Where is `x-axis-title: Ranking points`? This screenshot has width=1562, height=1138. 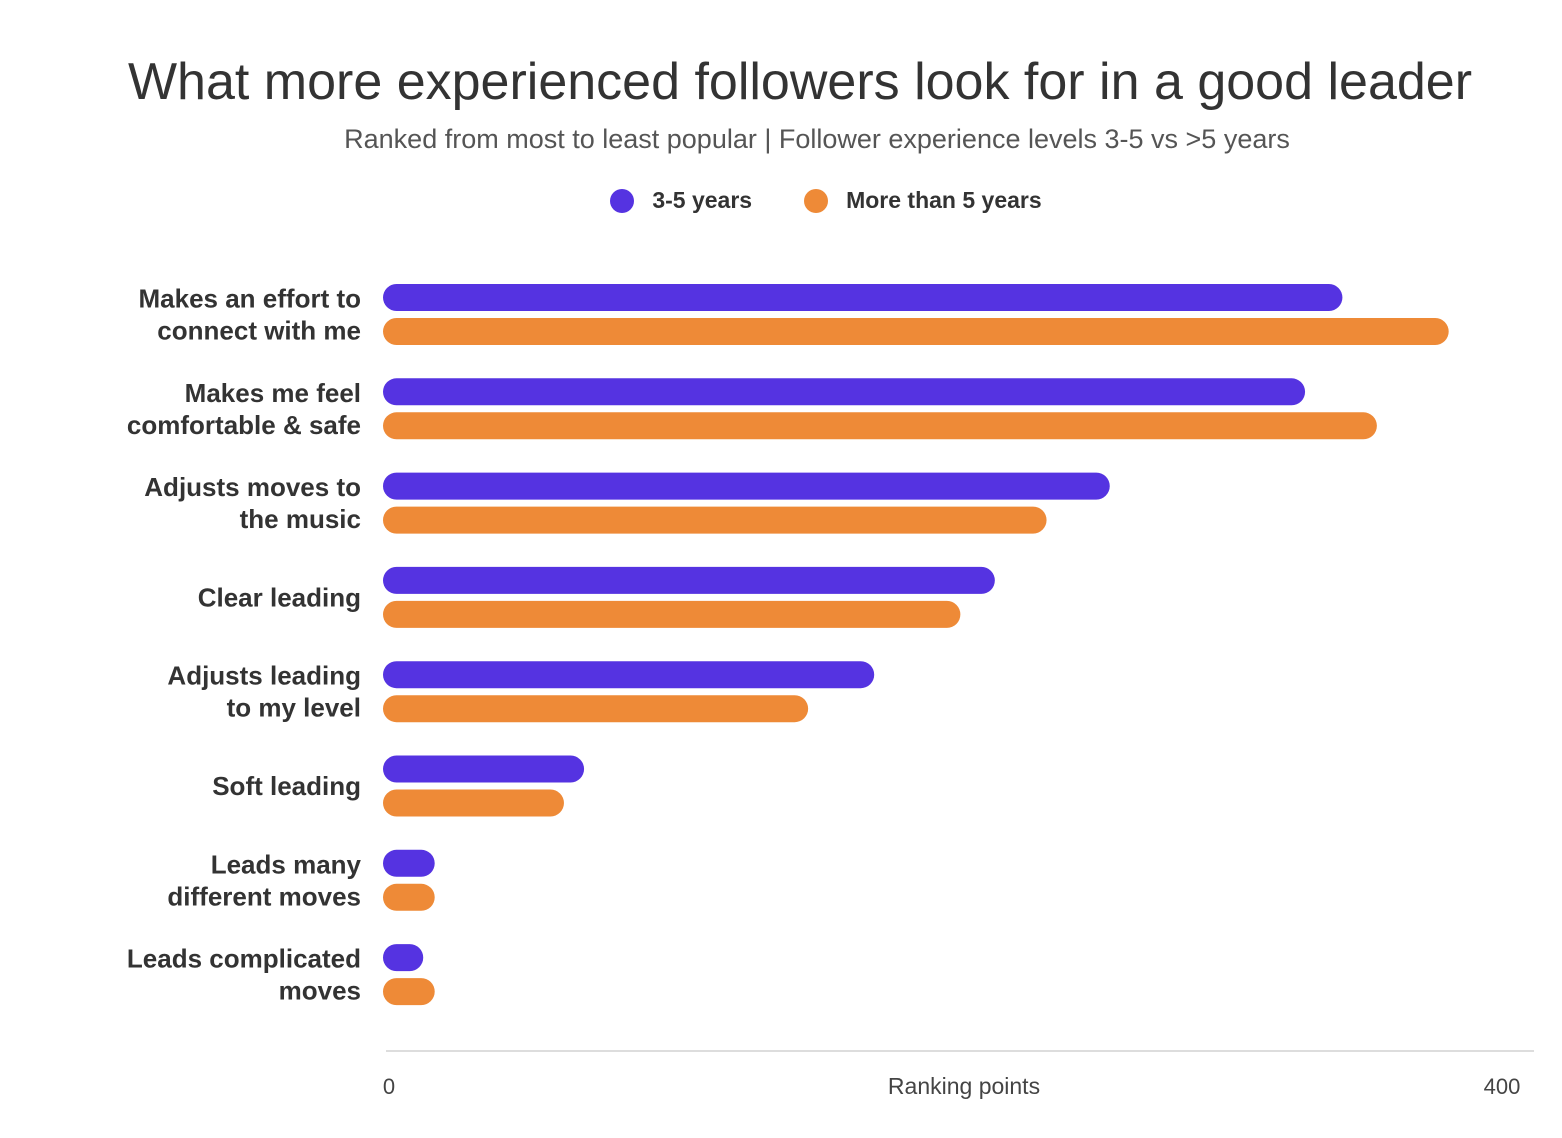
x-axis-title: Ranking points is located at coordinates (964, 1086).